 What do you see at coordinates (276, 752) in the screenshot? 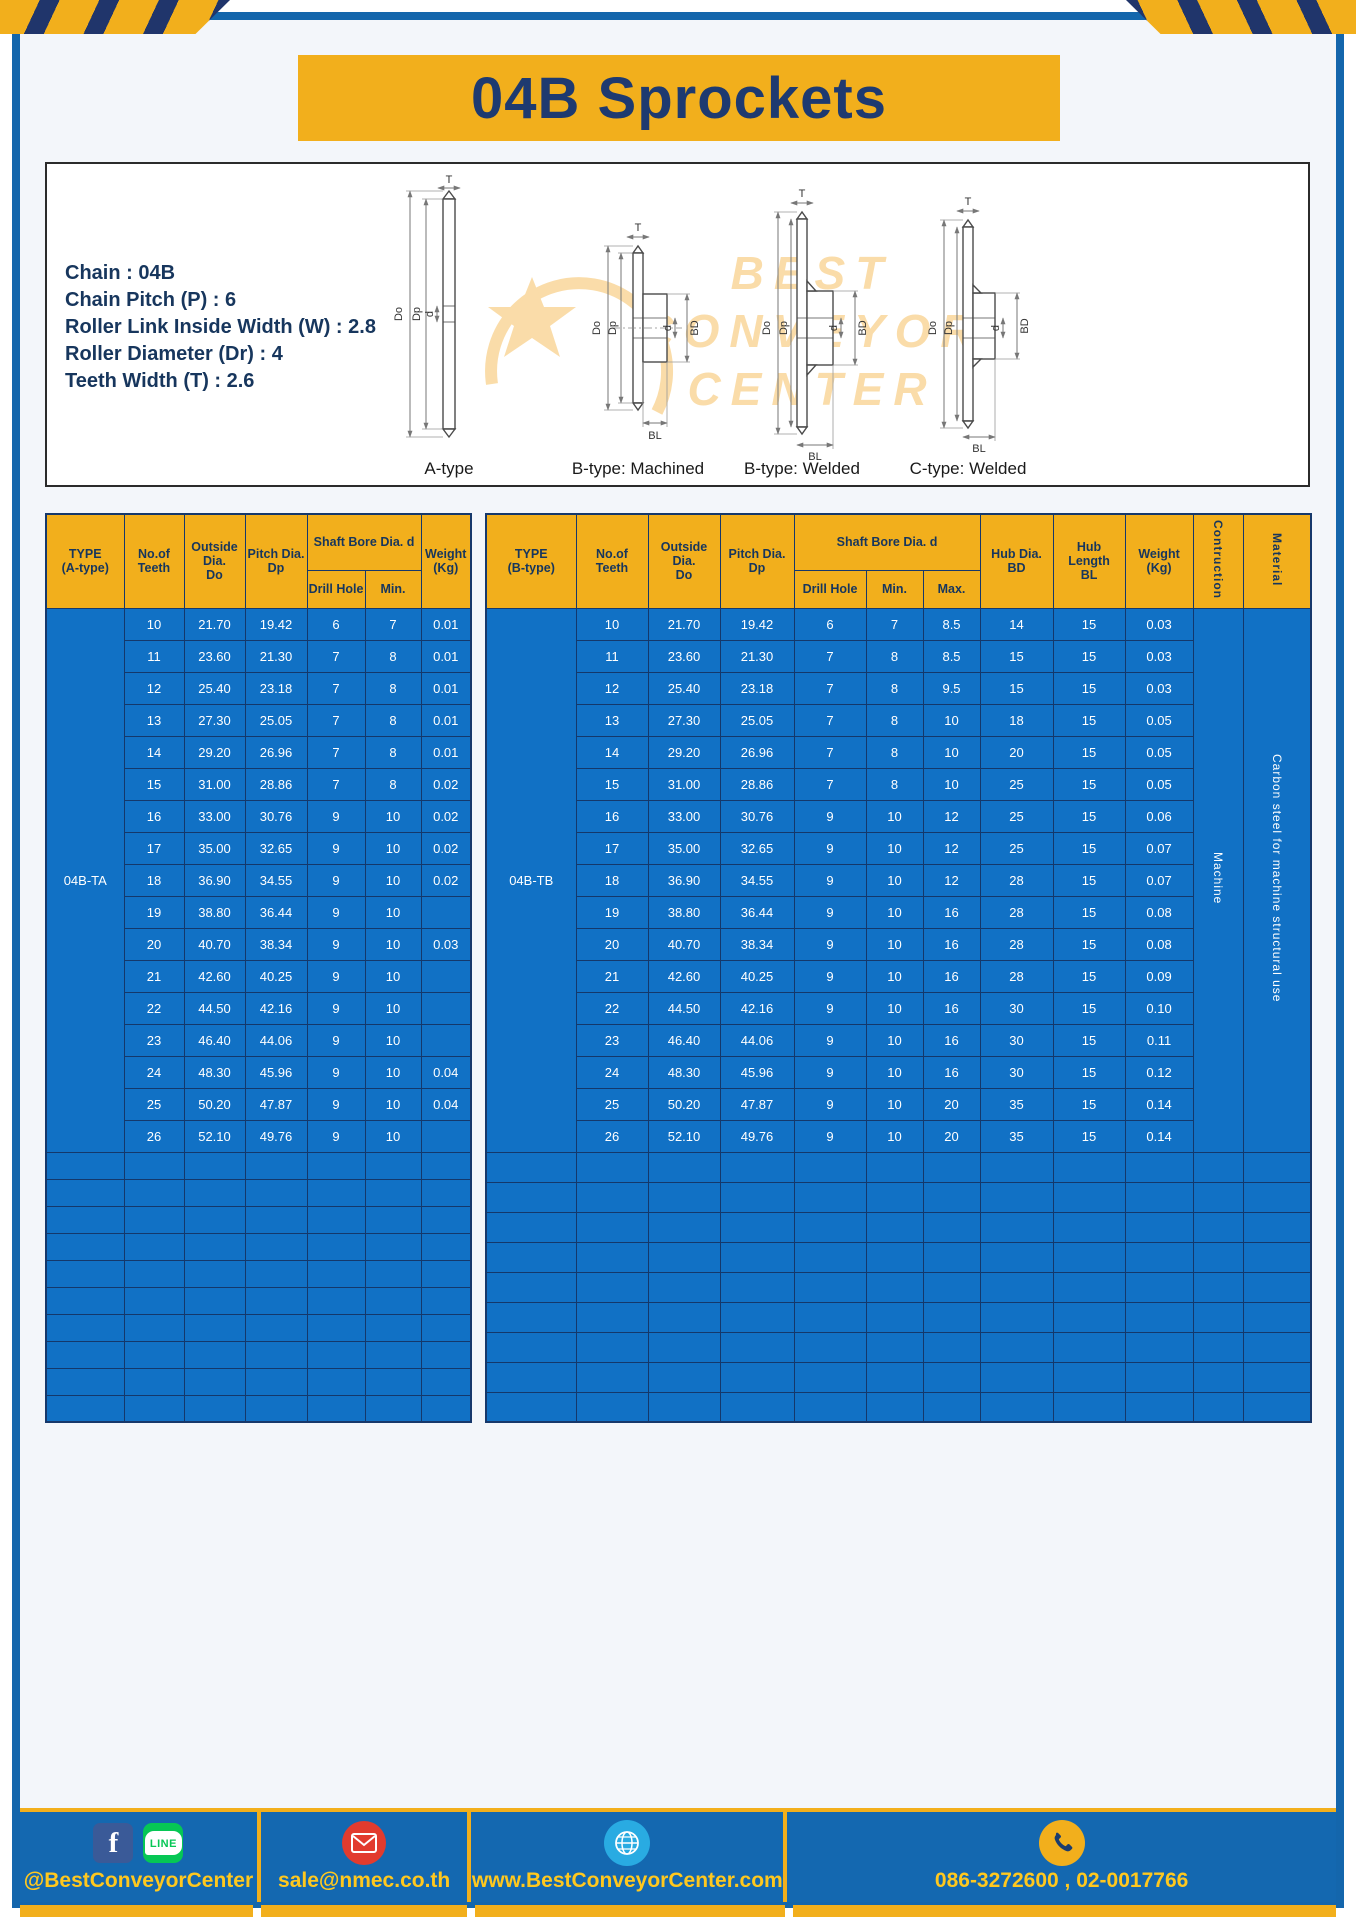
I see `table-cell: 26.96` at bounding box center [276, 752].